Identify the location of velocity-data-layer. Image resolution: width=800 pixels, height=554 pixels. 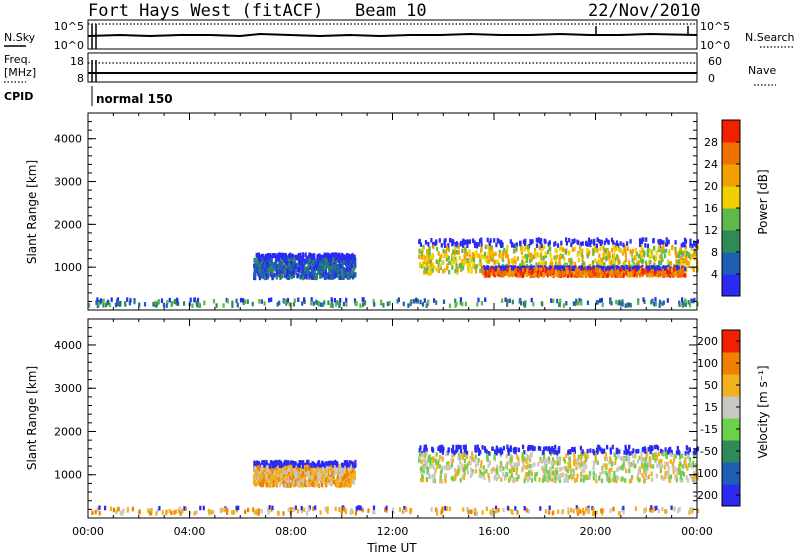
(395, 480).